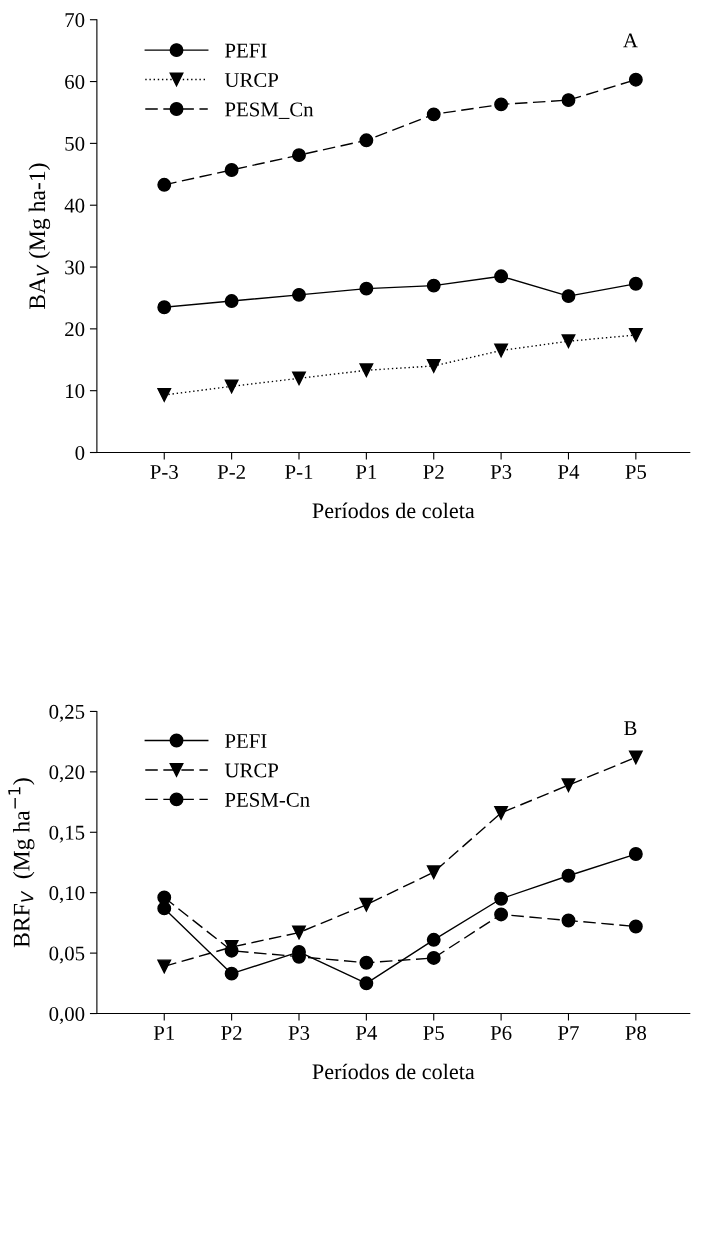 Image resolution: width=723 pixels, height=1233 pixels. What do you see at coordinates (636, 1032) in the screenshot?
I see `x-tick-label: P8` at bounding box center [636, 1032].